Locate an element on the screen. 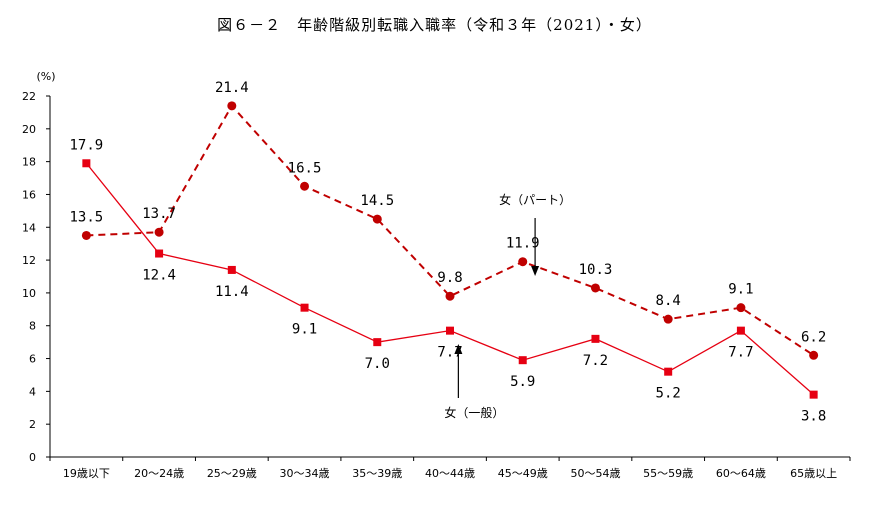 The image size is (869, 521). x-tick-label: 50～54歳 is located at coordinates (595, 473).